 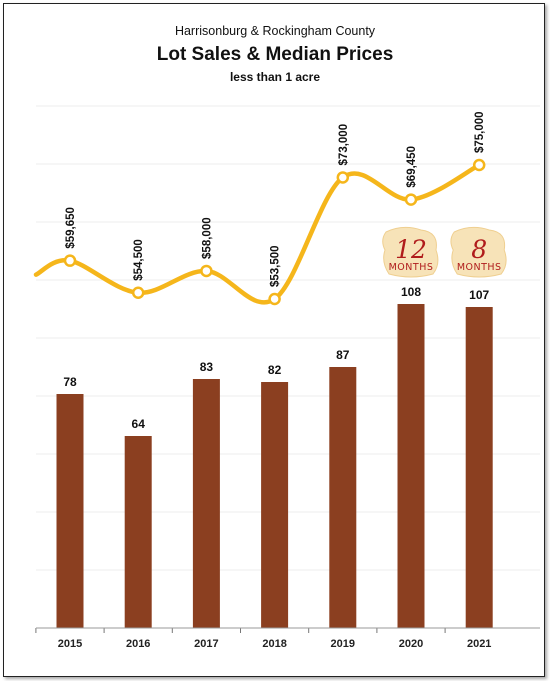 What do you see at coordinates (412, 167) in the screenshot?
I see `price-value-label: $69,450` at bounding box center [412, 167].